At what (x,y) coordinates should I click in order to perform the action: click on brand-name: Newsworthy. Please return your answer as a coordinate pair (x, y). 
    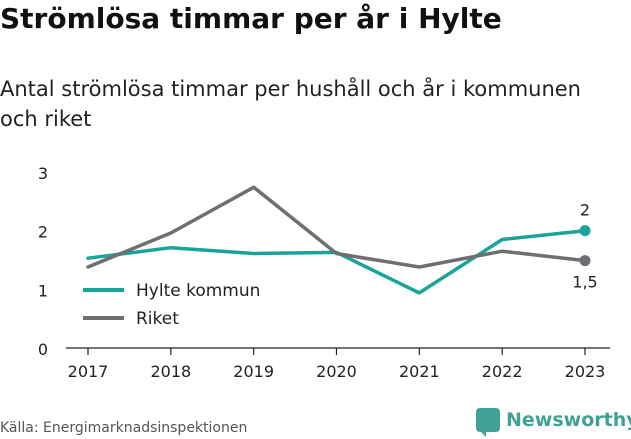
    Looking at the image, I should click on (568, 420).